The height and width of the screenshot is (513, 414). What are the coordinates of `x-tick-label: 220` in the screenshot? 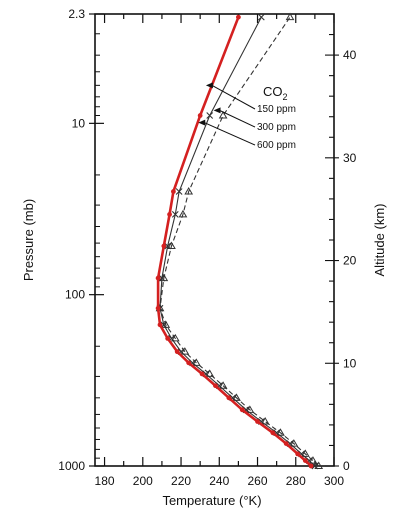 It's located at (181, 481).